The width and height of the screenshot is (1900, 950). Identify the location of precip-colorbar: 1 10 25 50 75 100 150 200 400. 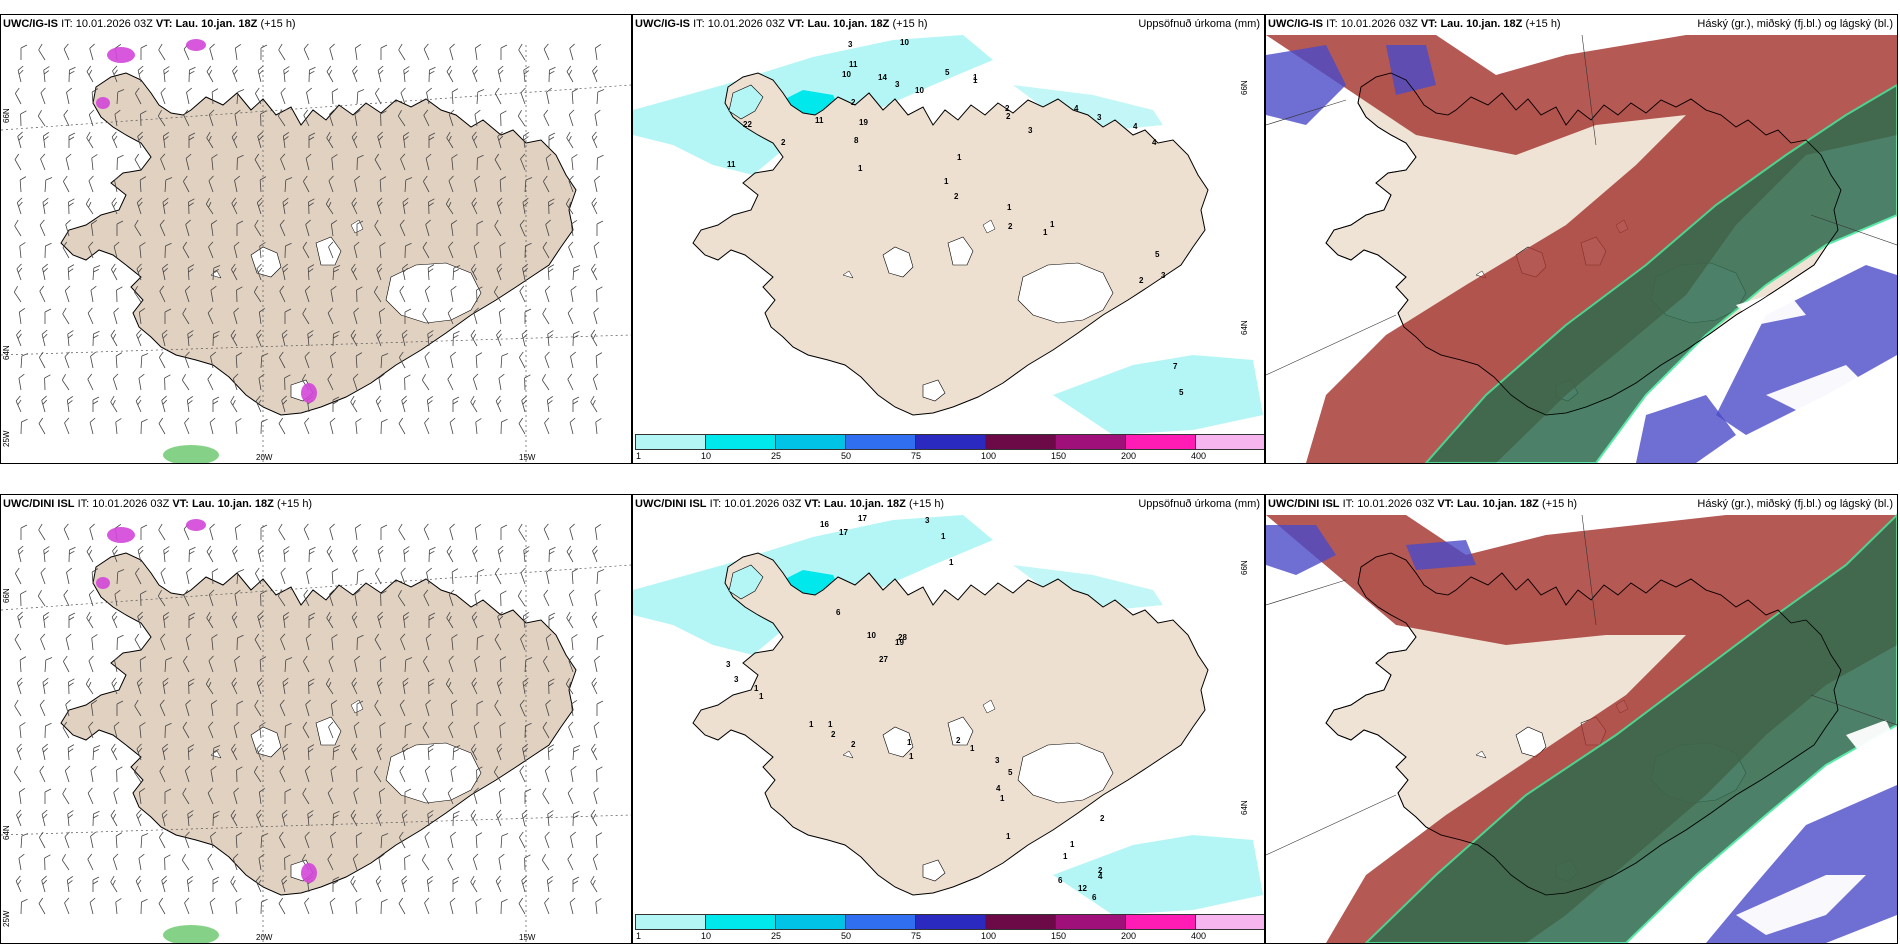
(949, 447).